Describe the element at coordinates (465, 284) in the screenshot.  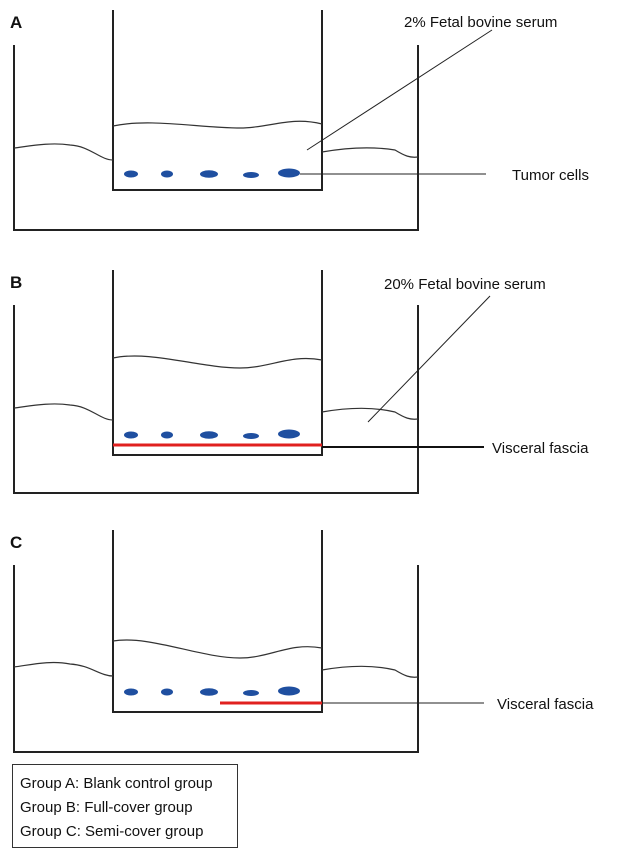
I see `annotation: 20% Fetal bovine serum` at that location.